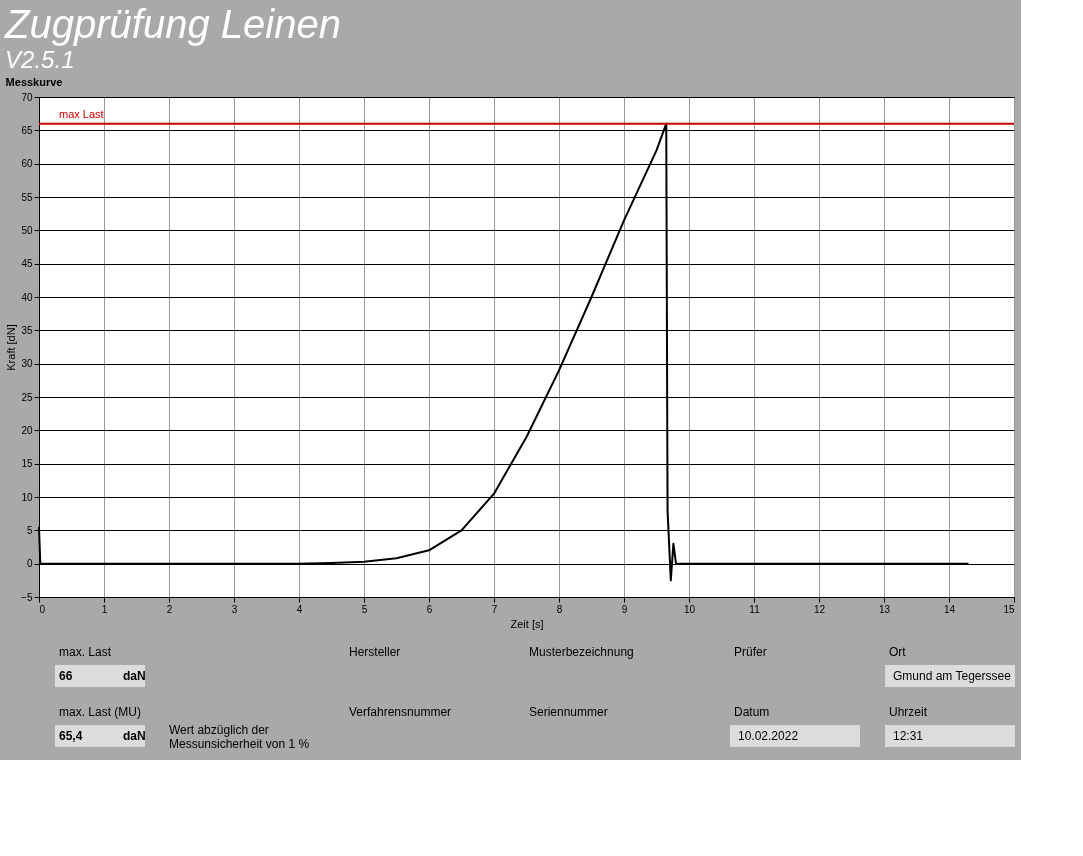  I want to click on x-tick-label: 12, so click(819, 609).